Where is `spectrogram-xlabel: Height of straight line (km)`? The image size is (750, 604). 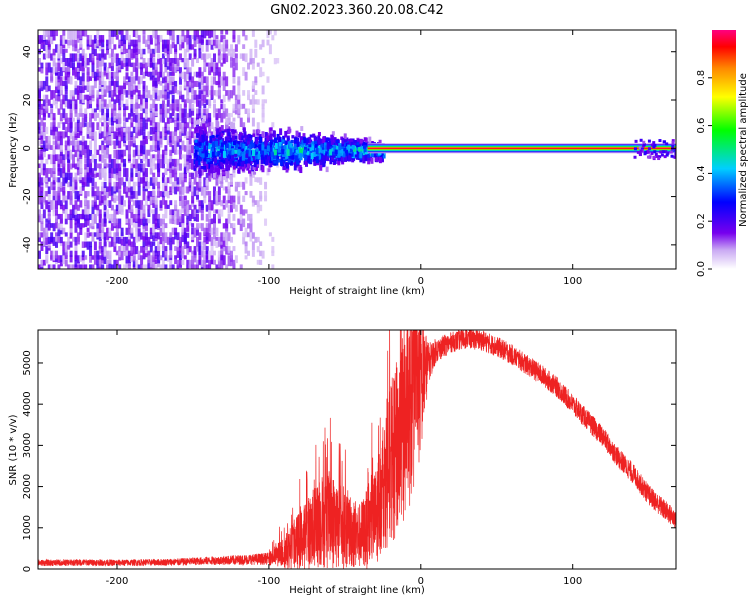 spectrogram-xlabel: Height of straight line (km) is located at coordinates (357, 291).